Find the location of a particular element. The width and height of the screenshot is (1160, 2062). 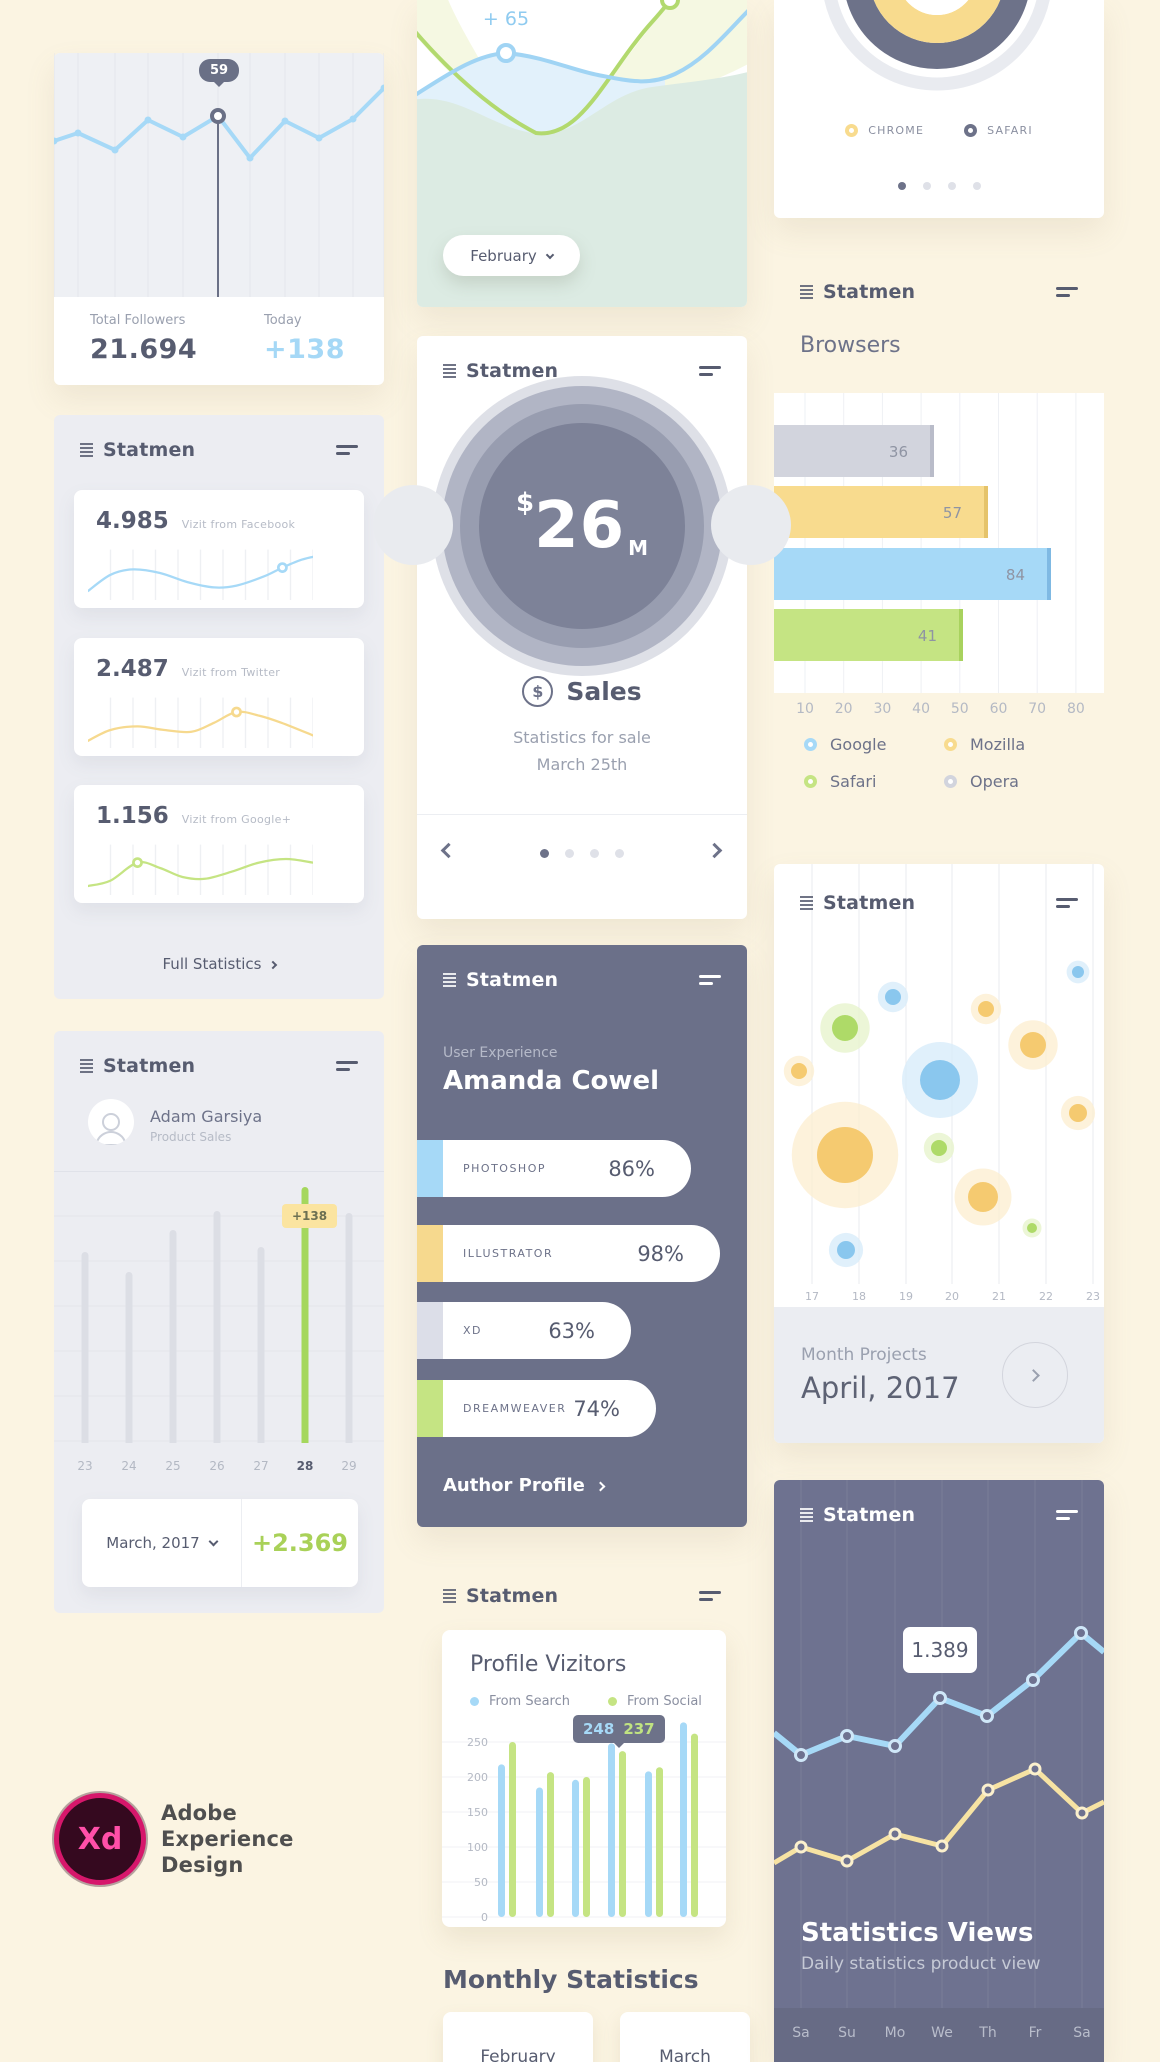

views-tooltip: 1.389 is located at coordinates (940, 1650).